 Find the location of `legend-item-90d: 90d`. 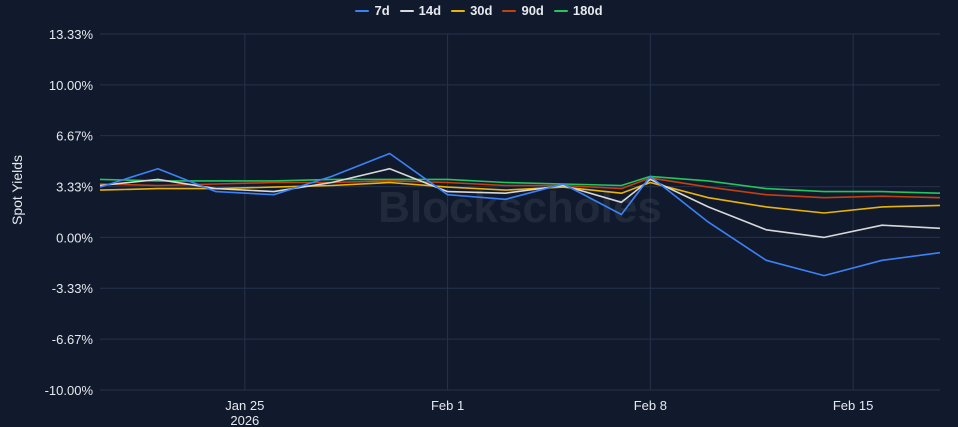

legend-item-90d: 90d is located at coordinates (523, 10).